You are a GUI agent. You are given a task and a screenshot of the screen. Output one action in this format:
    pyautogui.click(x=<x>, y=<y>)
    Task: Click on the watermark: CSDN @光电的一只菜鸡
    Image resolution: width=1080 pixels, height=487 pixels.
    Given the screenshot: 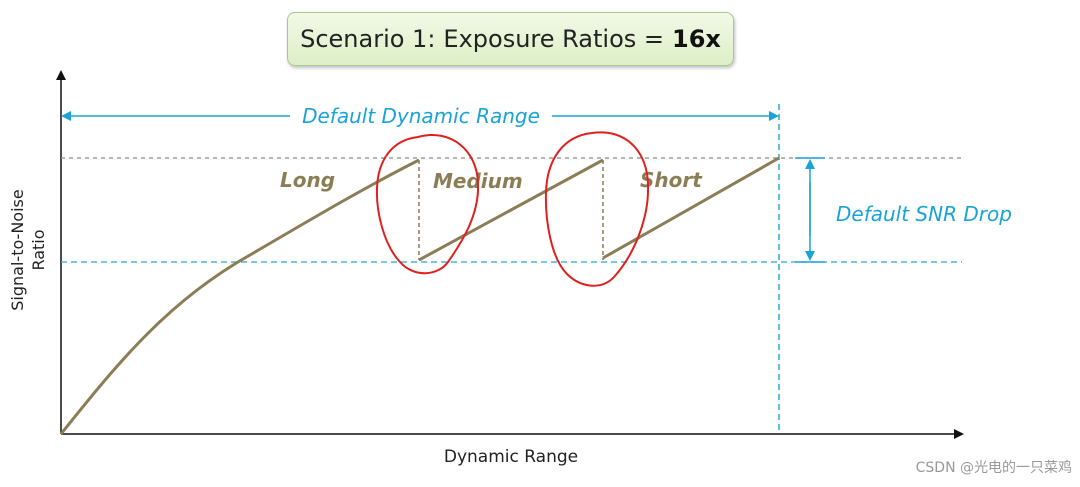 What is the action you would take?
    pyautogui.click(x=993, y=468)
    